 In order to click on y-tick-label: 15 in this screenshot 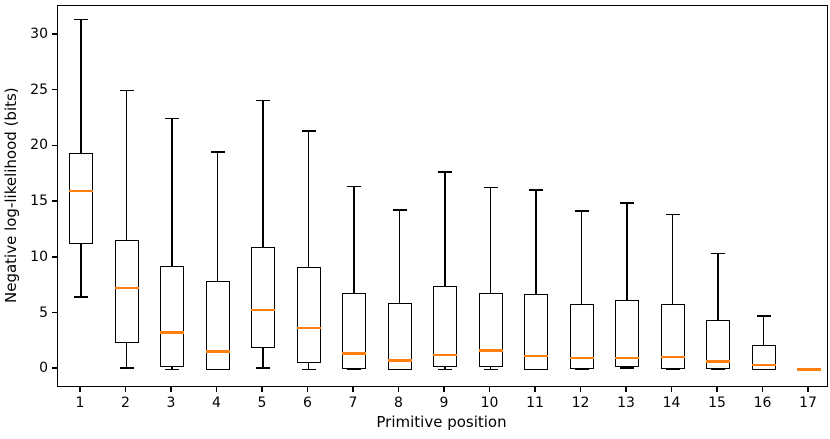, I will do `click(39, 201)`.